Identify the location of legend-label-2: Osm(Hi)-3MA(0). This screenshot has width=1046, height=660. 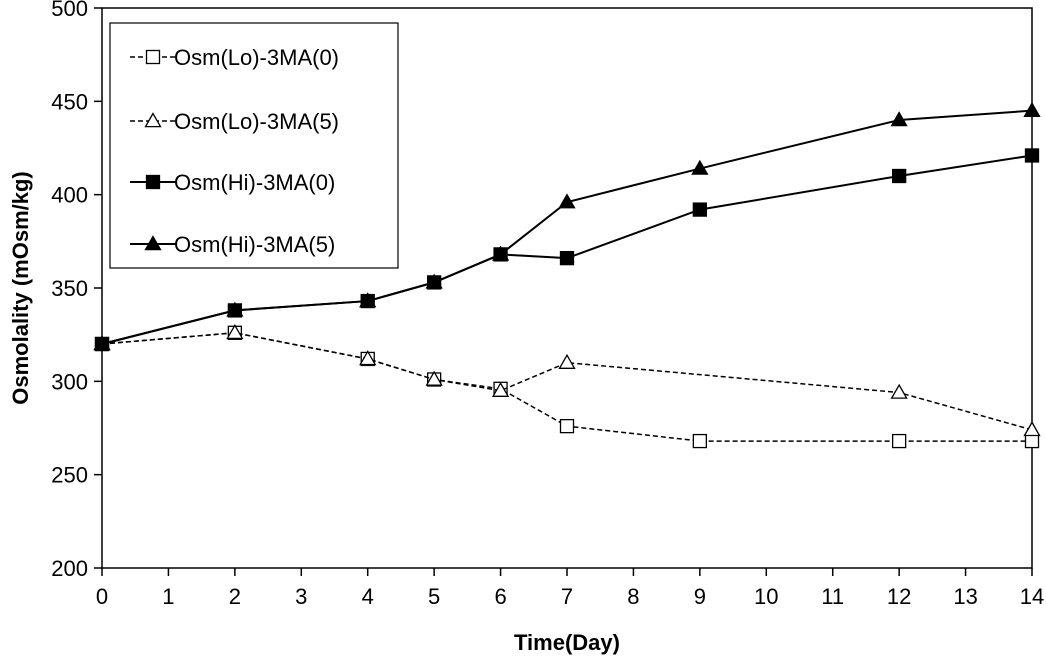
(254, 182).